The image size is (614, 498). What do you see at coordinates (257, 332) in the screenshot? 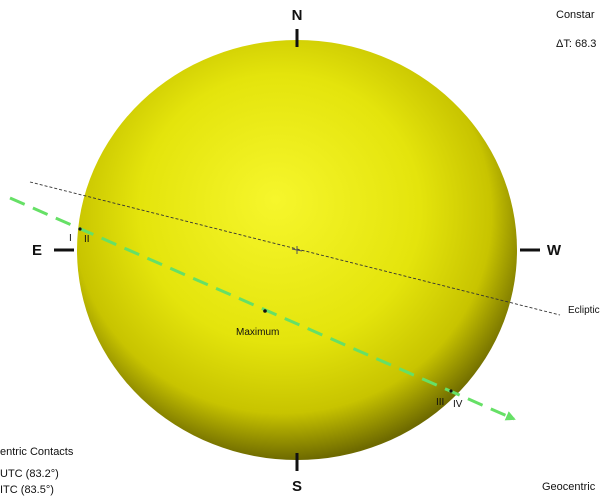
I see `maximum-label: Maximum` at bounding box center [257, 332].